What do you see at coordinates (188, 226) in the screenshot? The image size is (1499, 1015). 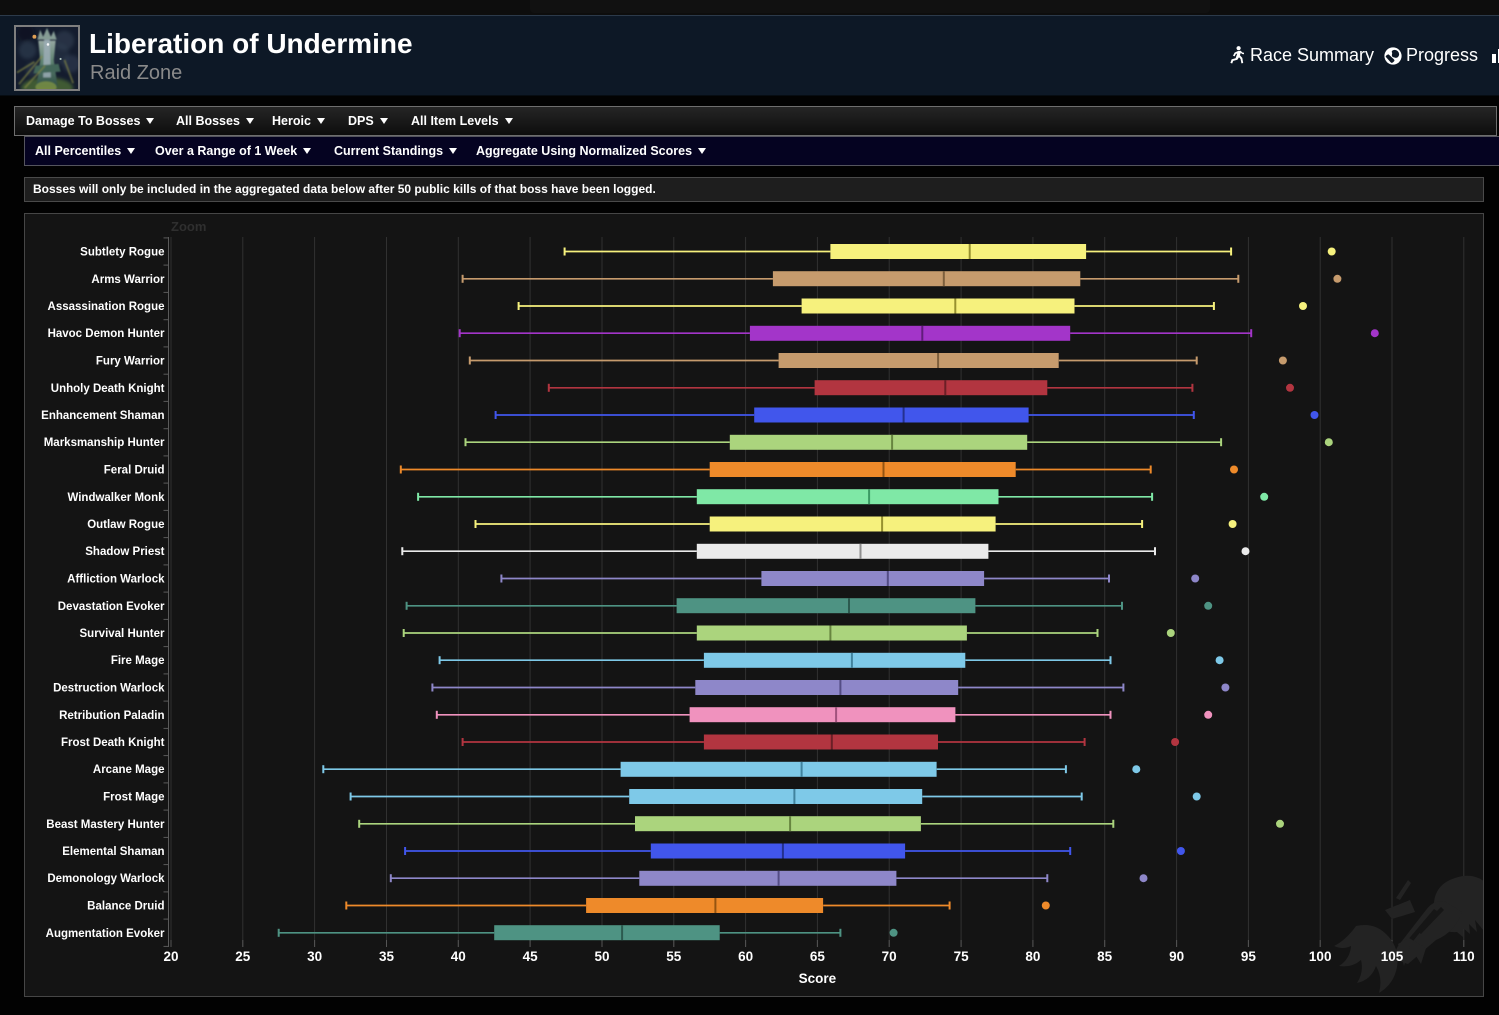 I see `svg-text: Zoom` at bounding box center [188, 226].